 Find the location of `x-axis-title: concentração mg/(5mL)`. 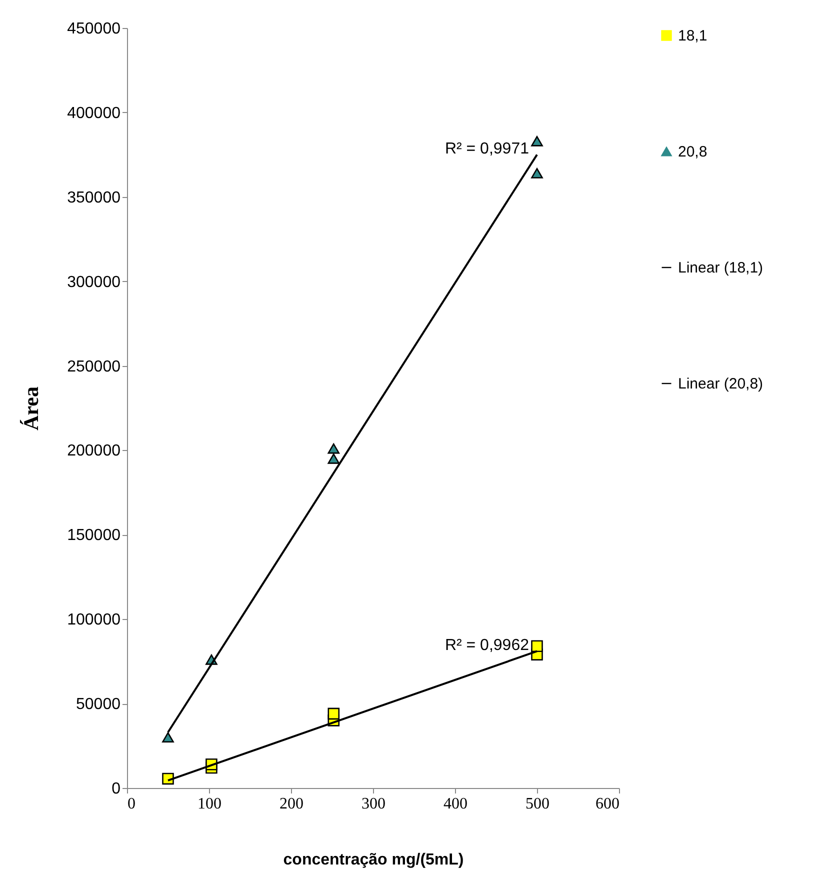

x-axis-title: concentração mg/(5mL) is located at coordinates (373, 860).